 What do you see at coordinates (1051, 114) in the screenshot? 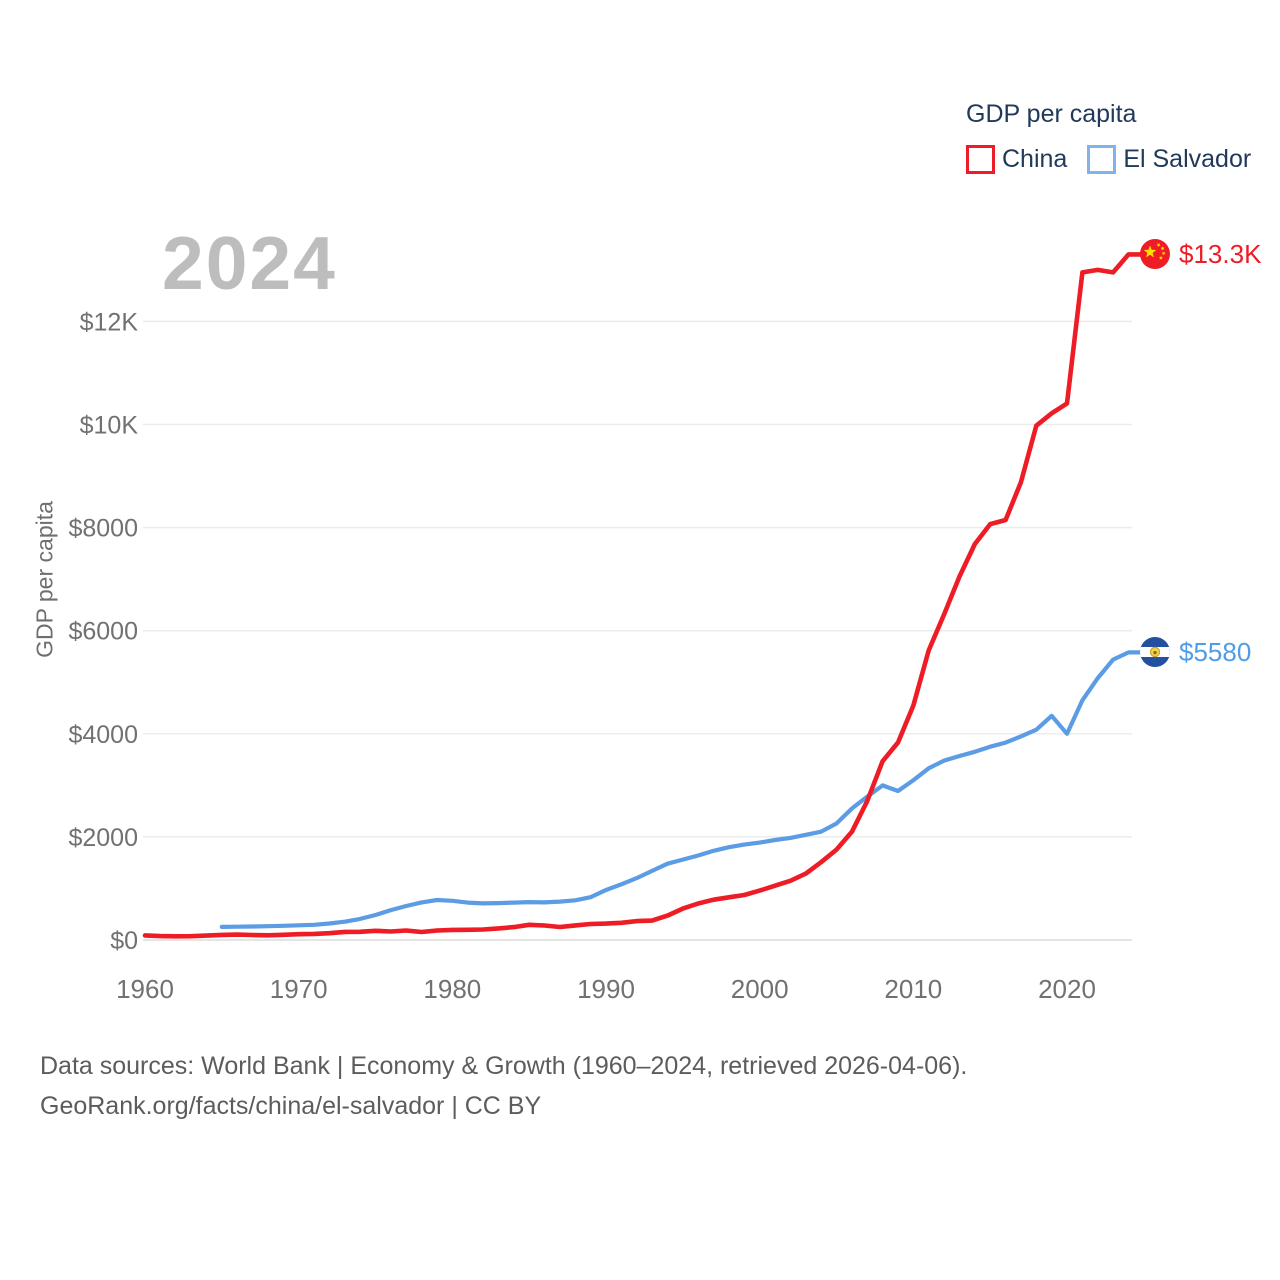
I see `legend-title: GDP per capita` at bounding box center [1051, 114].